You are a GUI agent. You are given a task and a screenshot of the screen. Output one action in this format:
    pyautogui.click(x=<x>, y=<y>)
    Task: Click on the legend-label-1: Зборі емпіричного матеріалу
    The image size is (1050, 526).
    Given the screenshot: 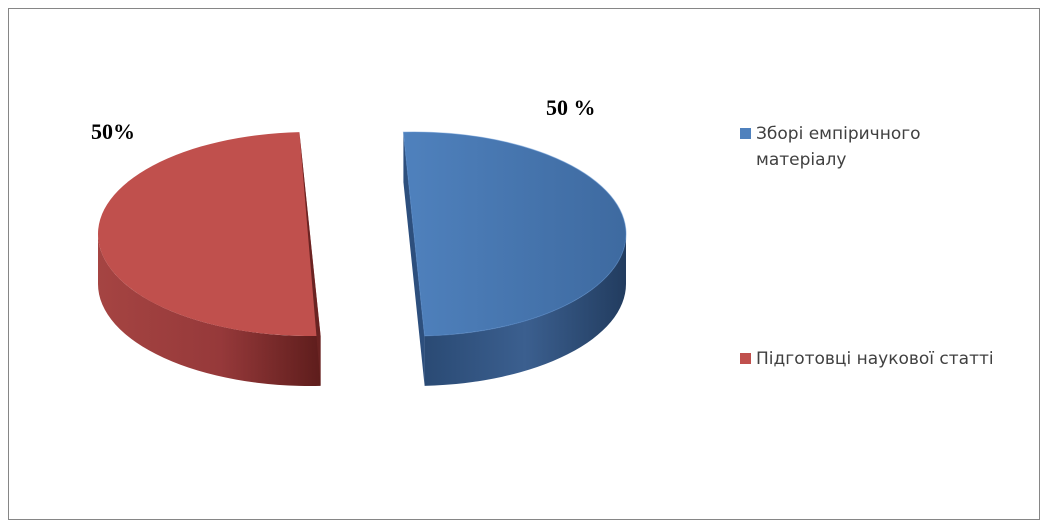 What is the action you would take?
    pyautogui.click(x=838, y=147)
    